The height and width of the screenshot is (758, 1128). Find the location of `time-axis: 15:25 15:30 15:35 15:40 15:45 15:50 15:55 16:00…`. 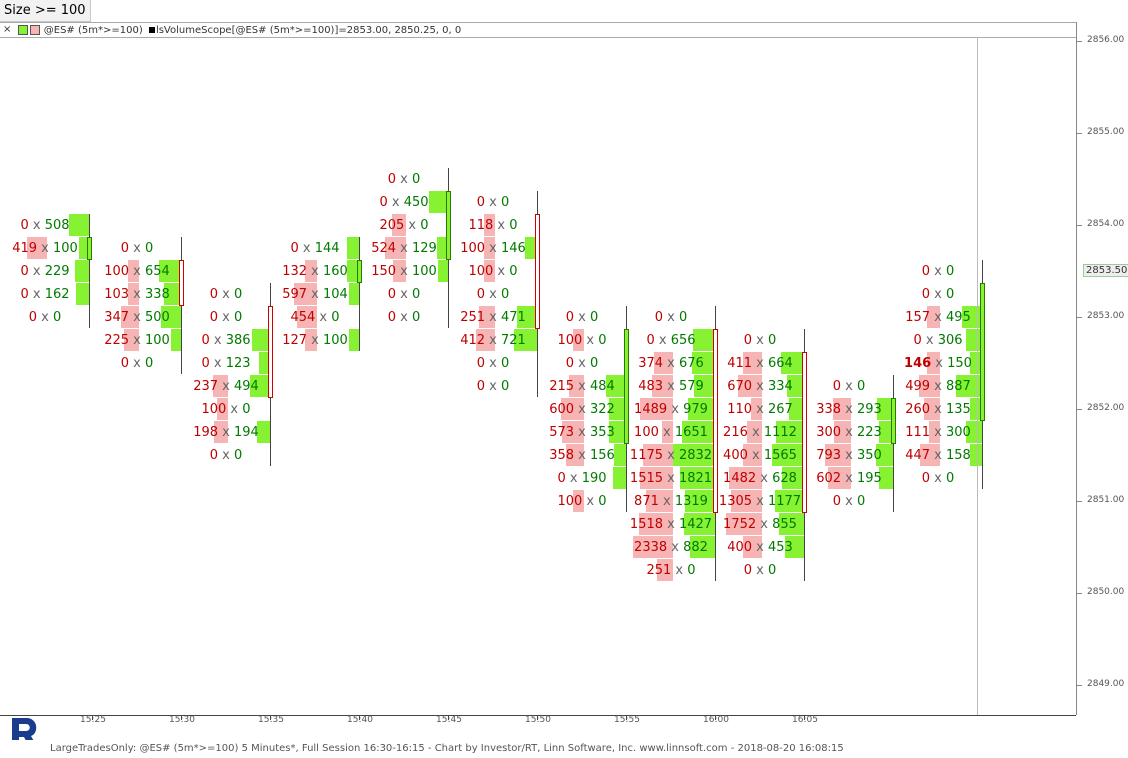

time-axis: 15:25 15:30 15:35 15:40 15:45 15:50 15:55 16:00… is located at coordinates (538, 728).